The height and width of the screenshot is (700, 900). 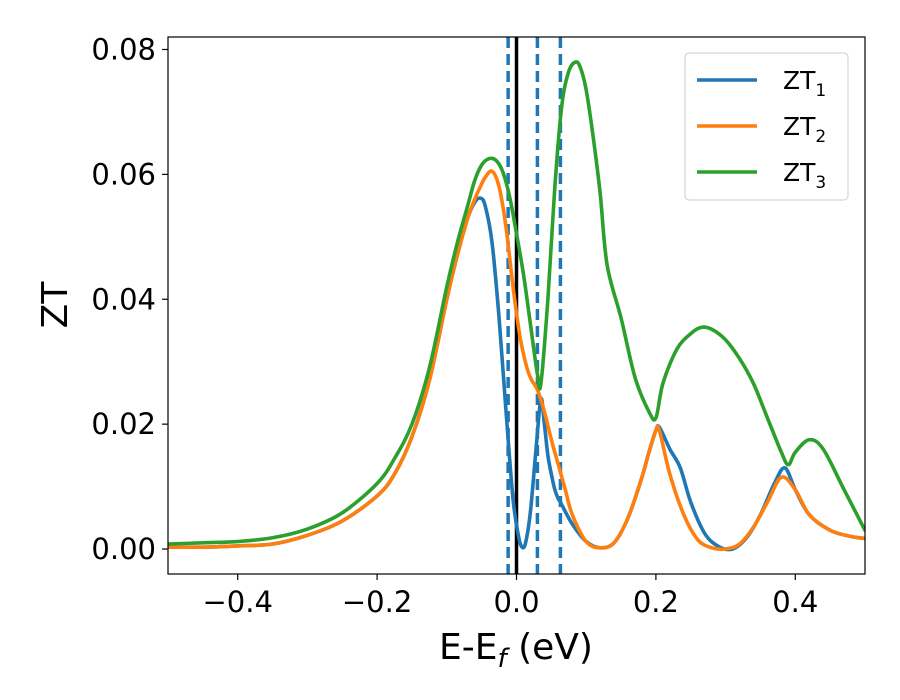 I want to click on y-tick-label: 0.02, so click(x=123, y=424).